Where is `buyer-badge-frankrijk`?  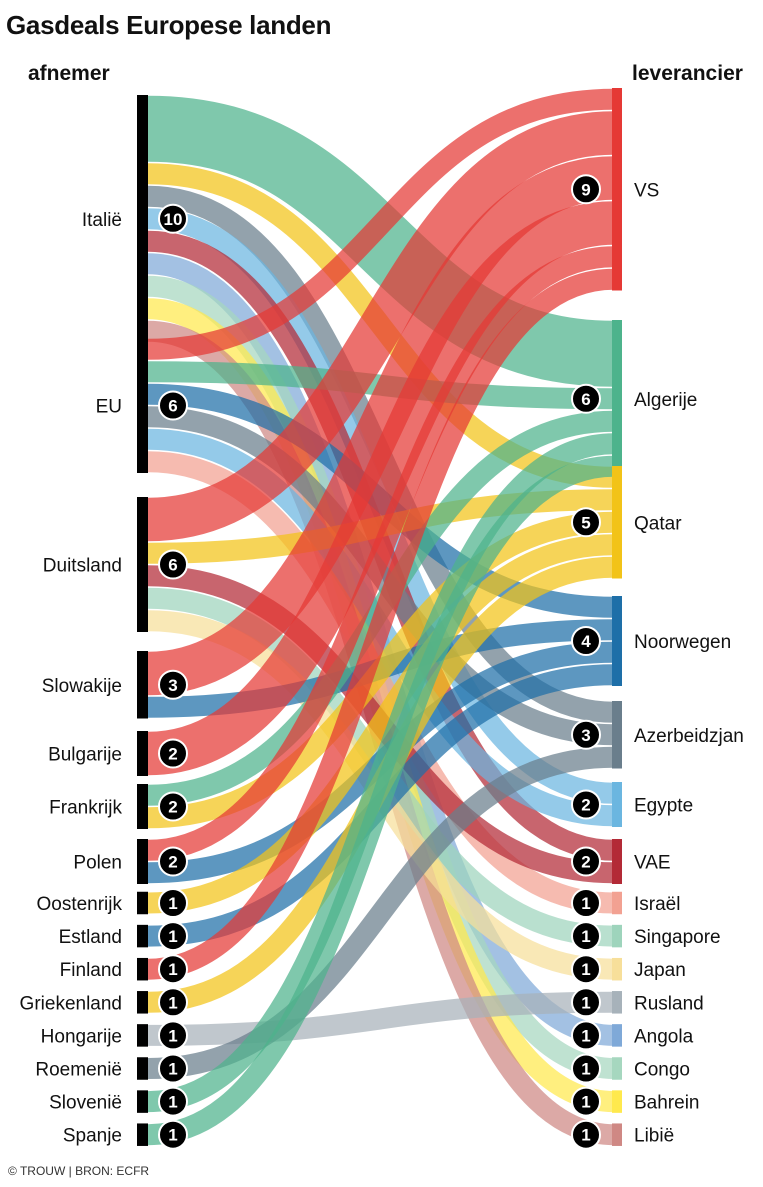
buyer-badge-frankrijk is located at coordinates (173, 806).